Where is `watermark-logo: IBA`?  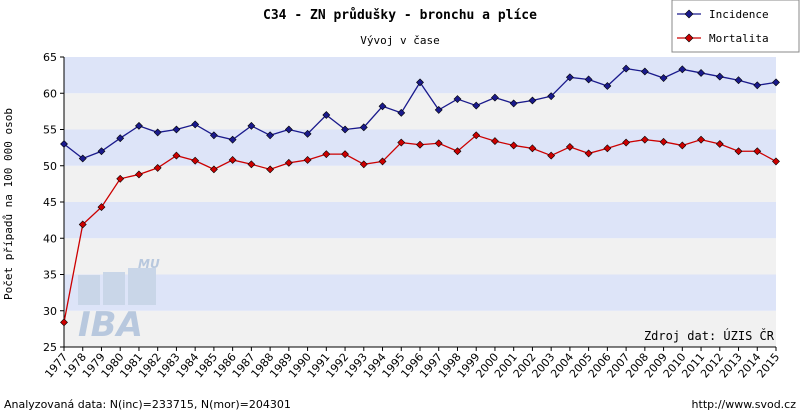
watermark-logo: IBA is located at coordinates (110, 325).